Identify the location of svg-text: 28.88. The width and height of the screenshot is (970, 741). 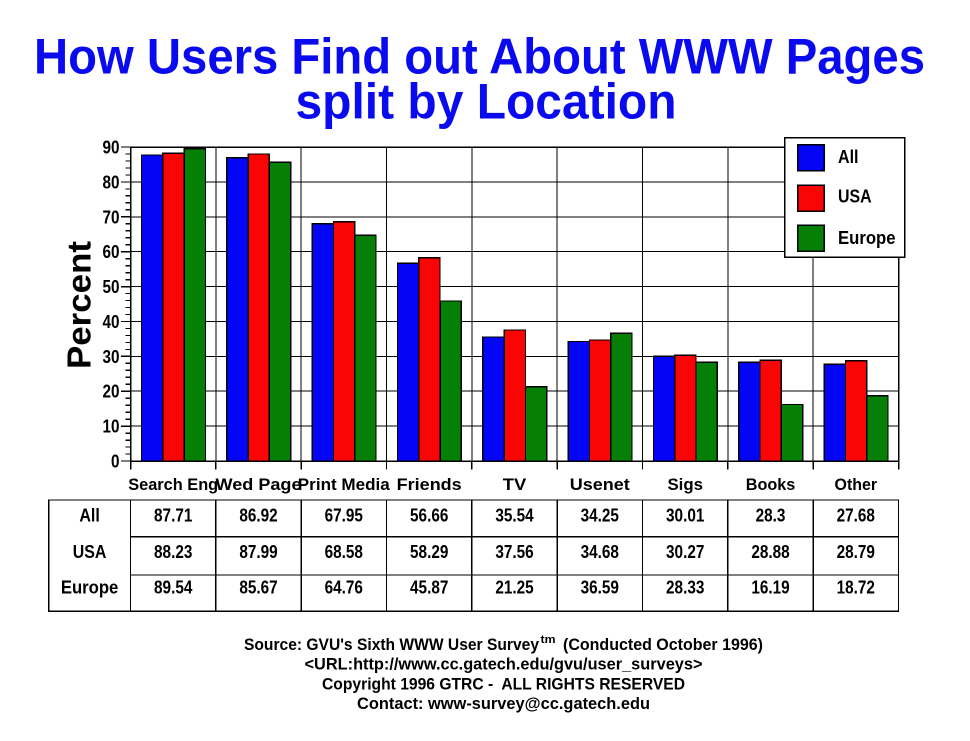
(770, 552).